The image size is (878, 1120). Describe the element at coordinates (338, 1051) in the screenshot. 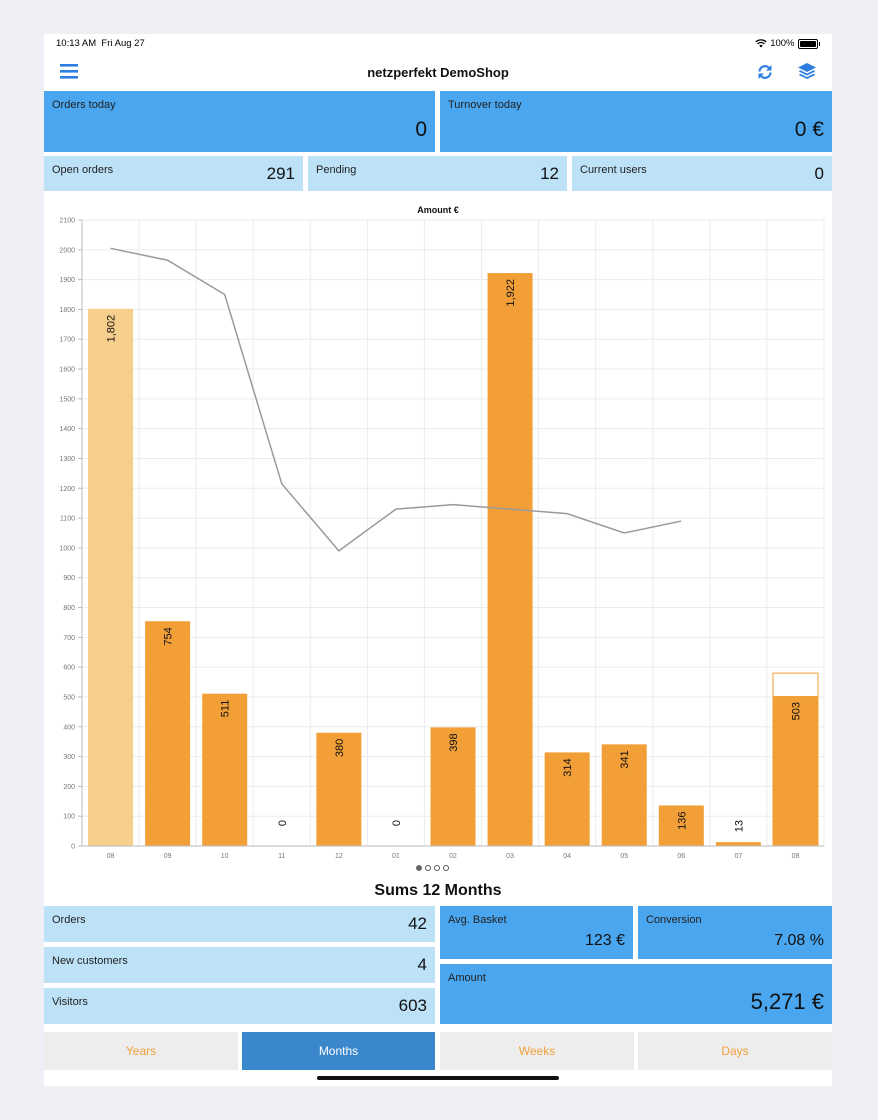

I see `segment-months: Months` at that location.